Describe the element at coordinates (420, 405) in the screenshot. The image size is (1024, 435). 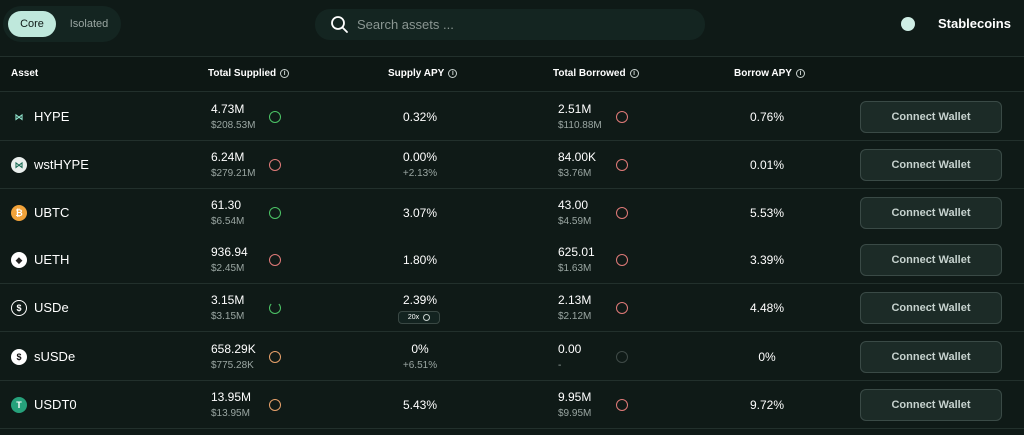
I see `supply-apy: 5.43%` at that location.